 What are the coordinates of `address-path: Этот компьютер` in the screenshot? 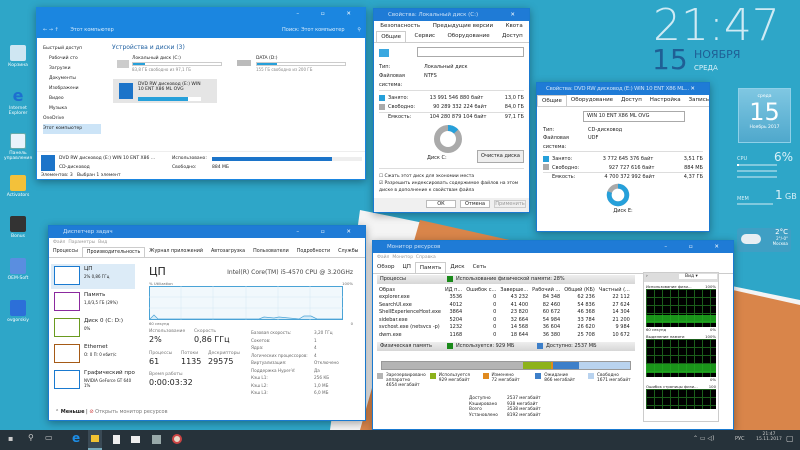 It's located at (92, 30).